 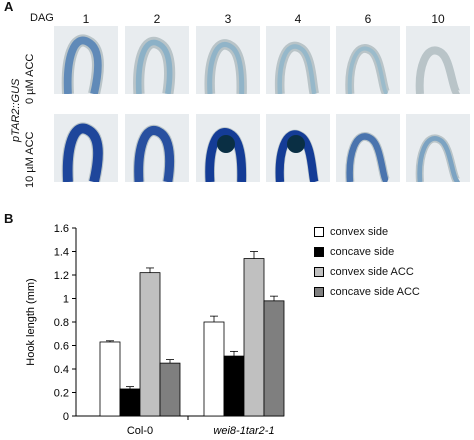 What do you see at coordinates (140, 431) in the screenshot?
I see `x-category-label: Col-0` at bounding box center [140, 431].